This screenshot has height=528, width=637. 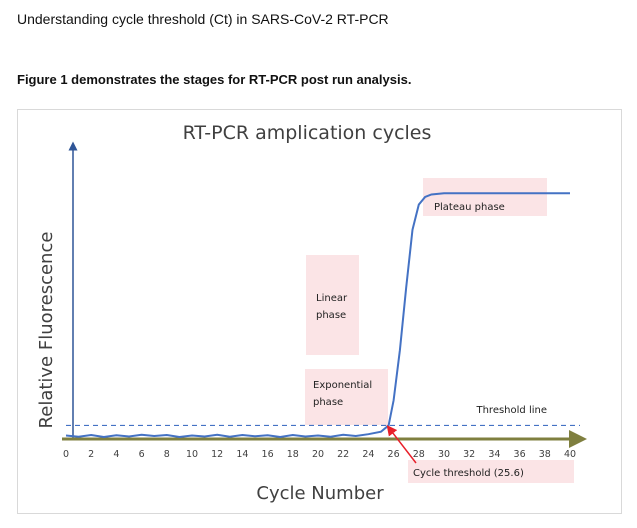 I want to click on exponential-phase-box, so click(x=346, y=397).